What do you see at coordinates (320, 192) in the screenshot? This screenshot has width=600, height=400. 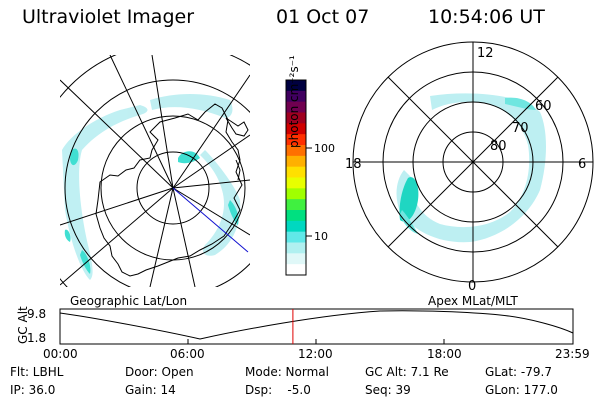 I see `colorbar-ticks: 100 10` at bounding box center [320, 192].